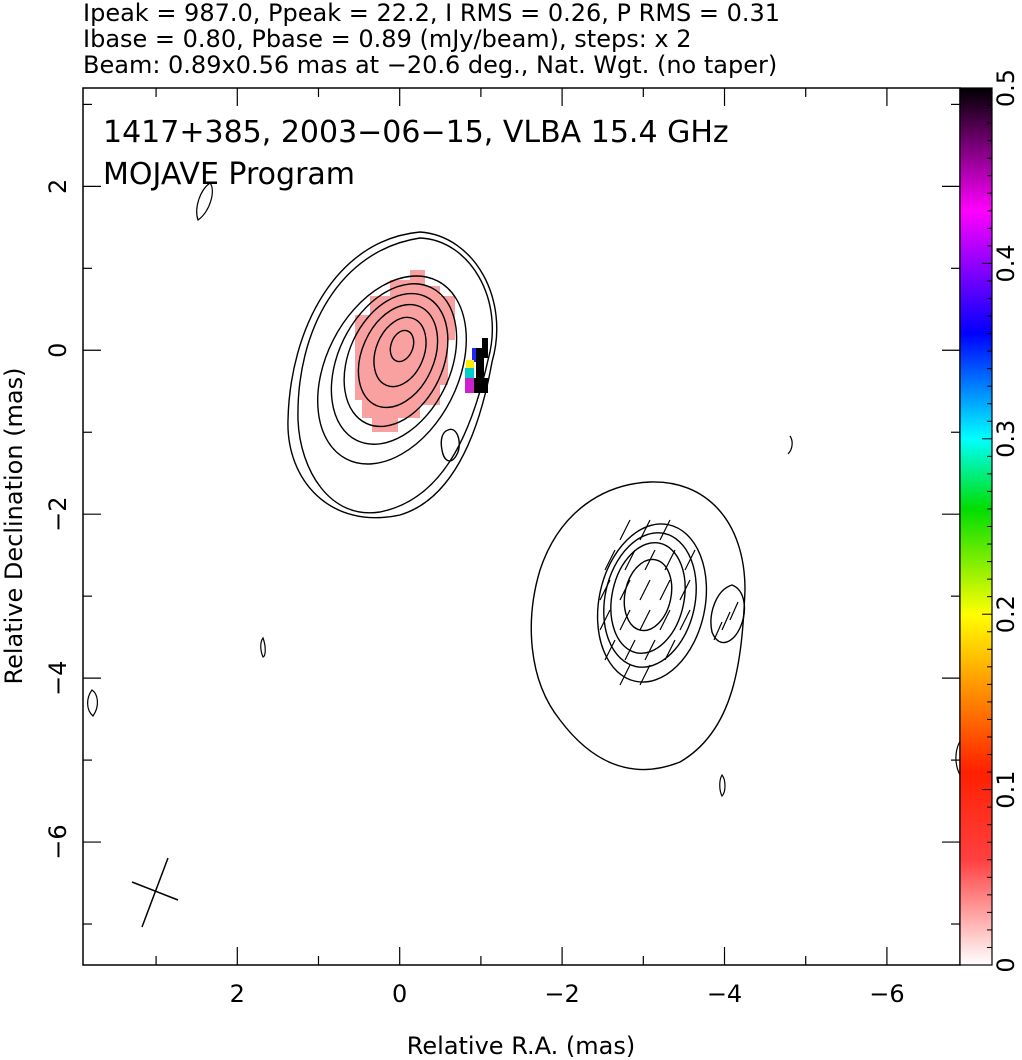 This screenshot has height=1060, width=1022. Describe the element at coordinates (1006, 614) in the screenshot. I see `colorbar-tick-label: 0.2` at that location.